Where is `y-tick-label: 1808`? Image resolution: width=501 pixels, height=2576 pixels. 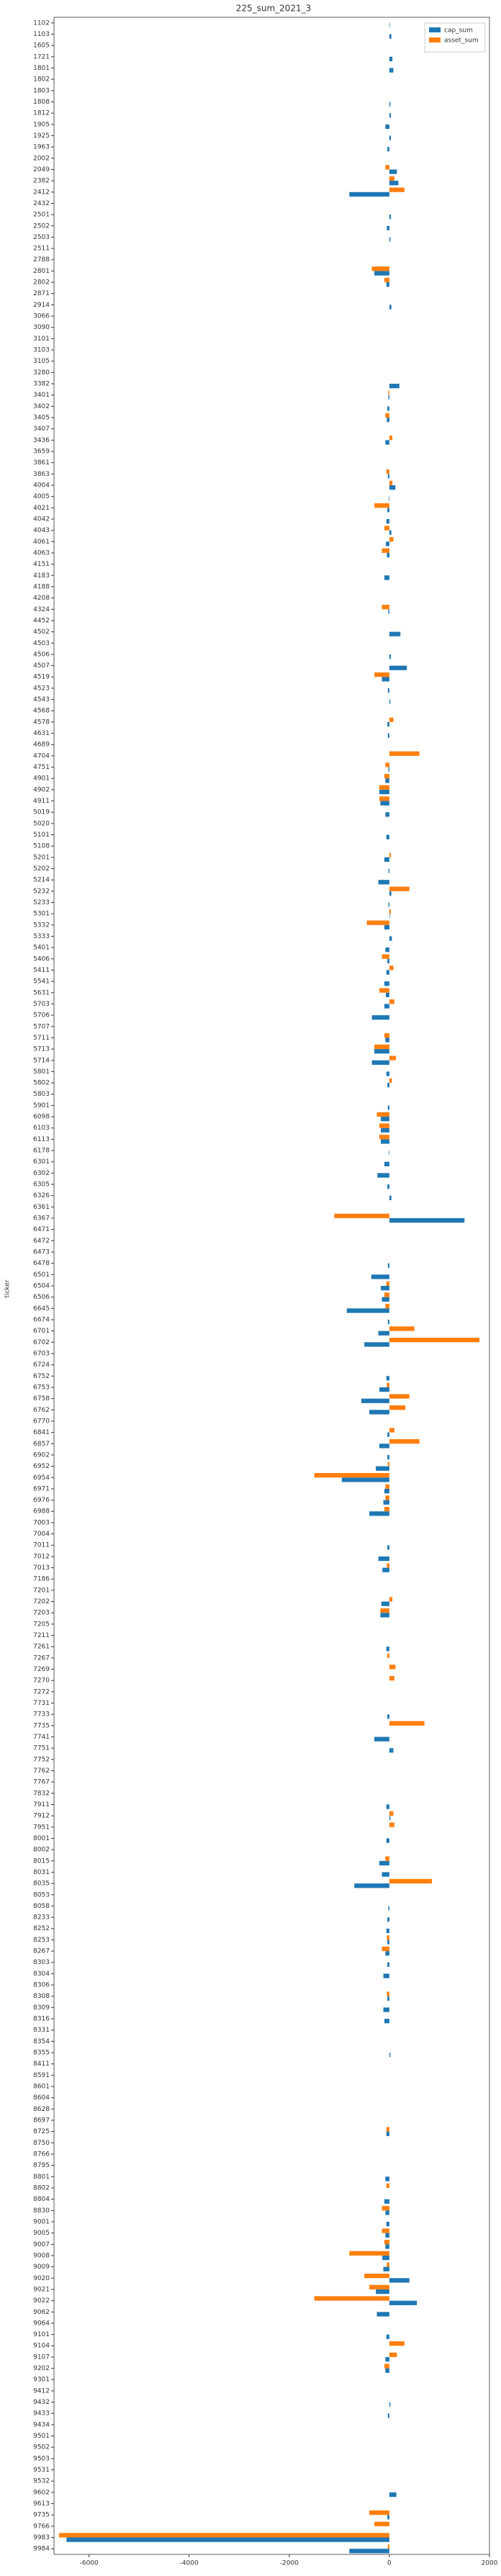
y-tick-label: 1808 is located at coordinates (42, 102).